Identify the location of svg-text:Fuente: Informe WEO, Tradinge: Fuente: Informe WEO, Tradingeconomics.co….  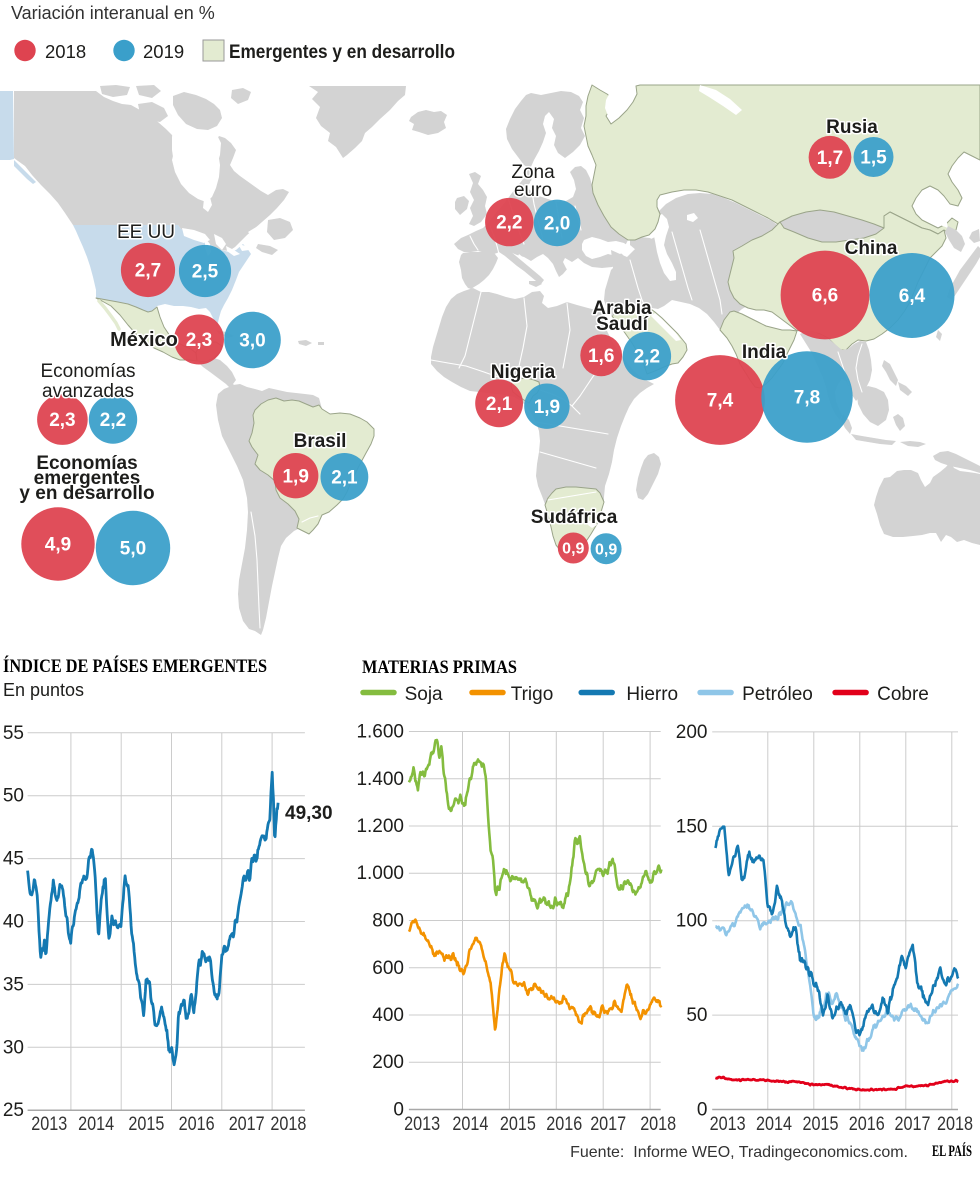
(739, 1152).